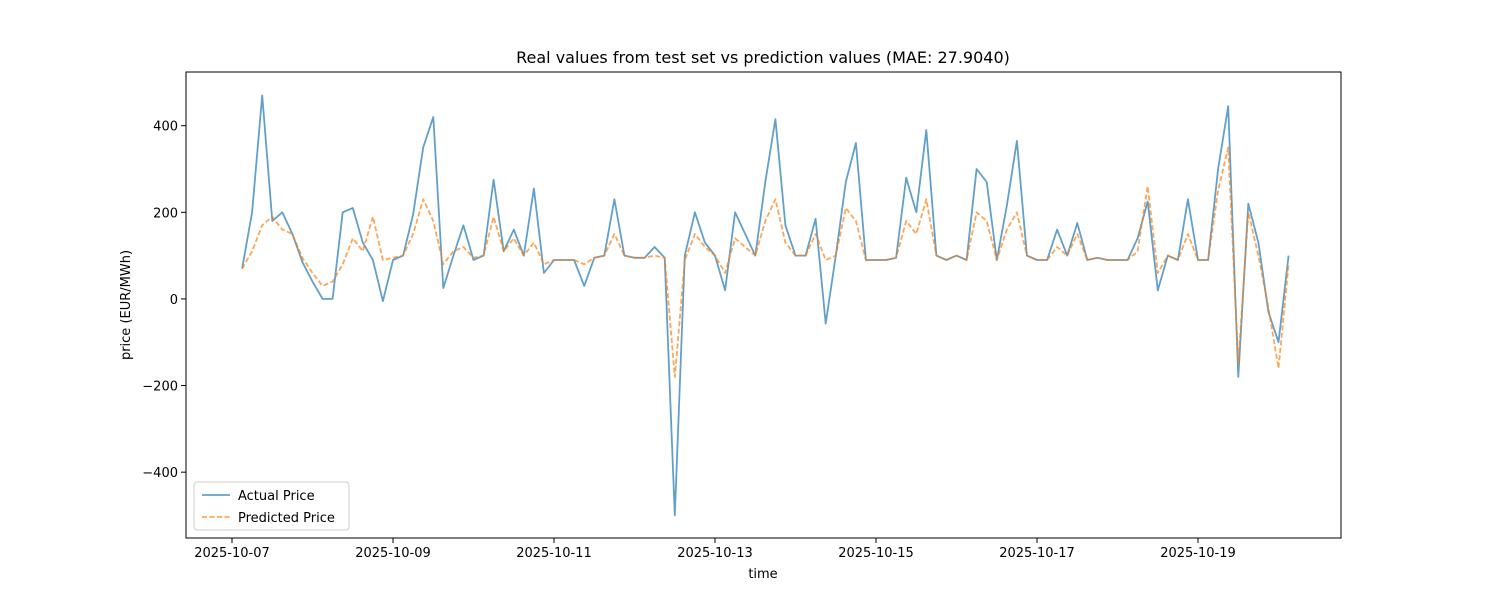 The image size is (1490, 608). Describe the element at coordinates (715, 553) in the screenshot. I see `x-tick-label: 2025-10-13` at that location.